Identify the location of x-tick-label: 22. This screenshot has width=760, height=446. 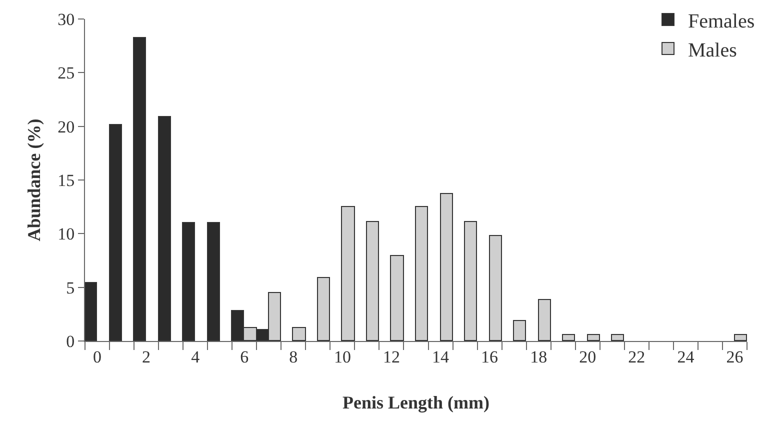
(637, 356).